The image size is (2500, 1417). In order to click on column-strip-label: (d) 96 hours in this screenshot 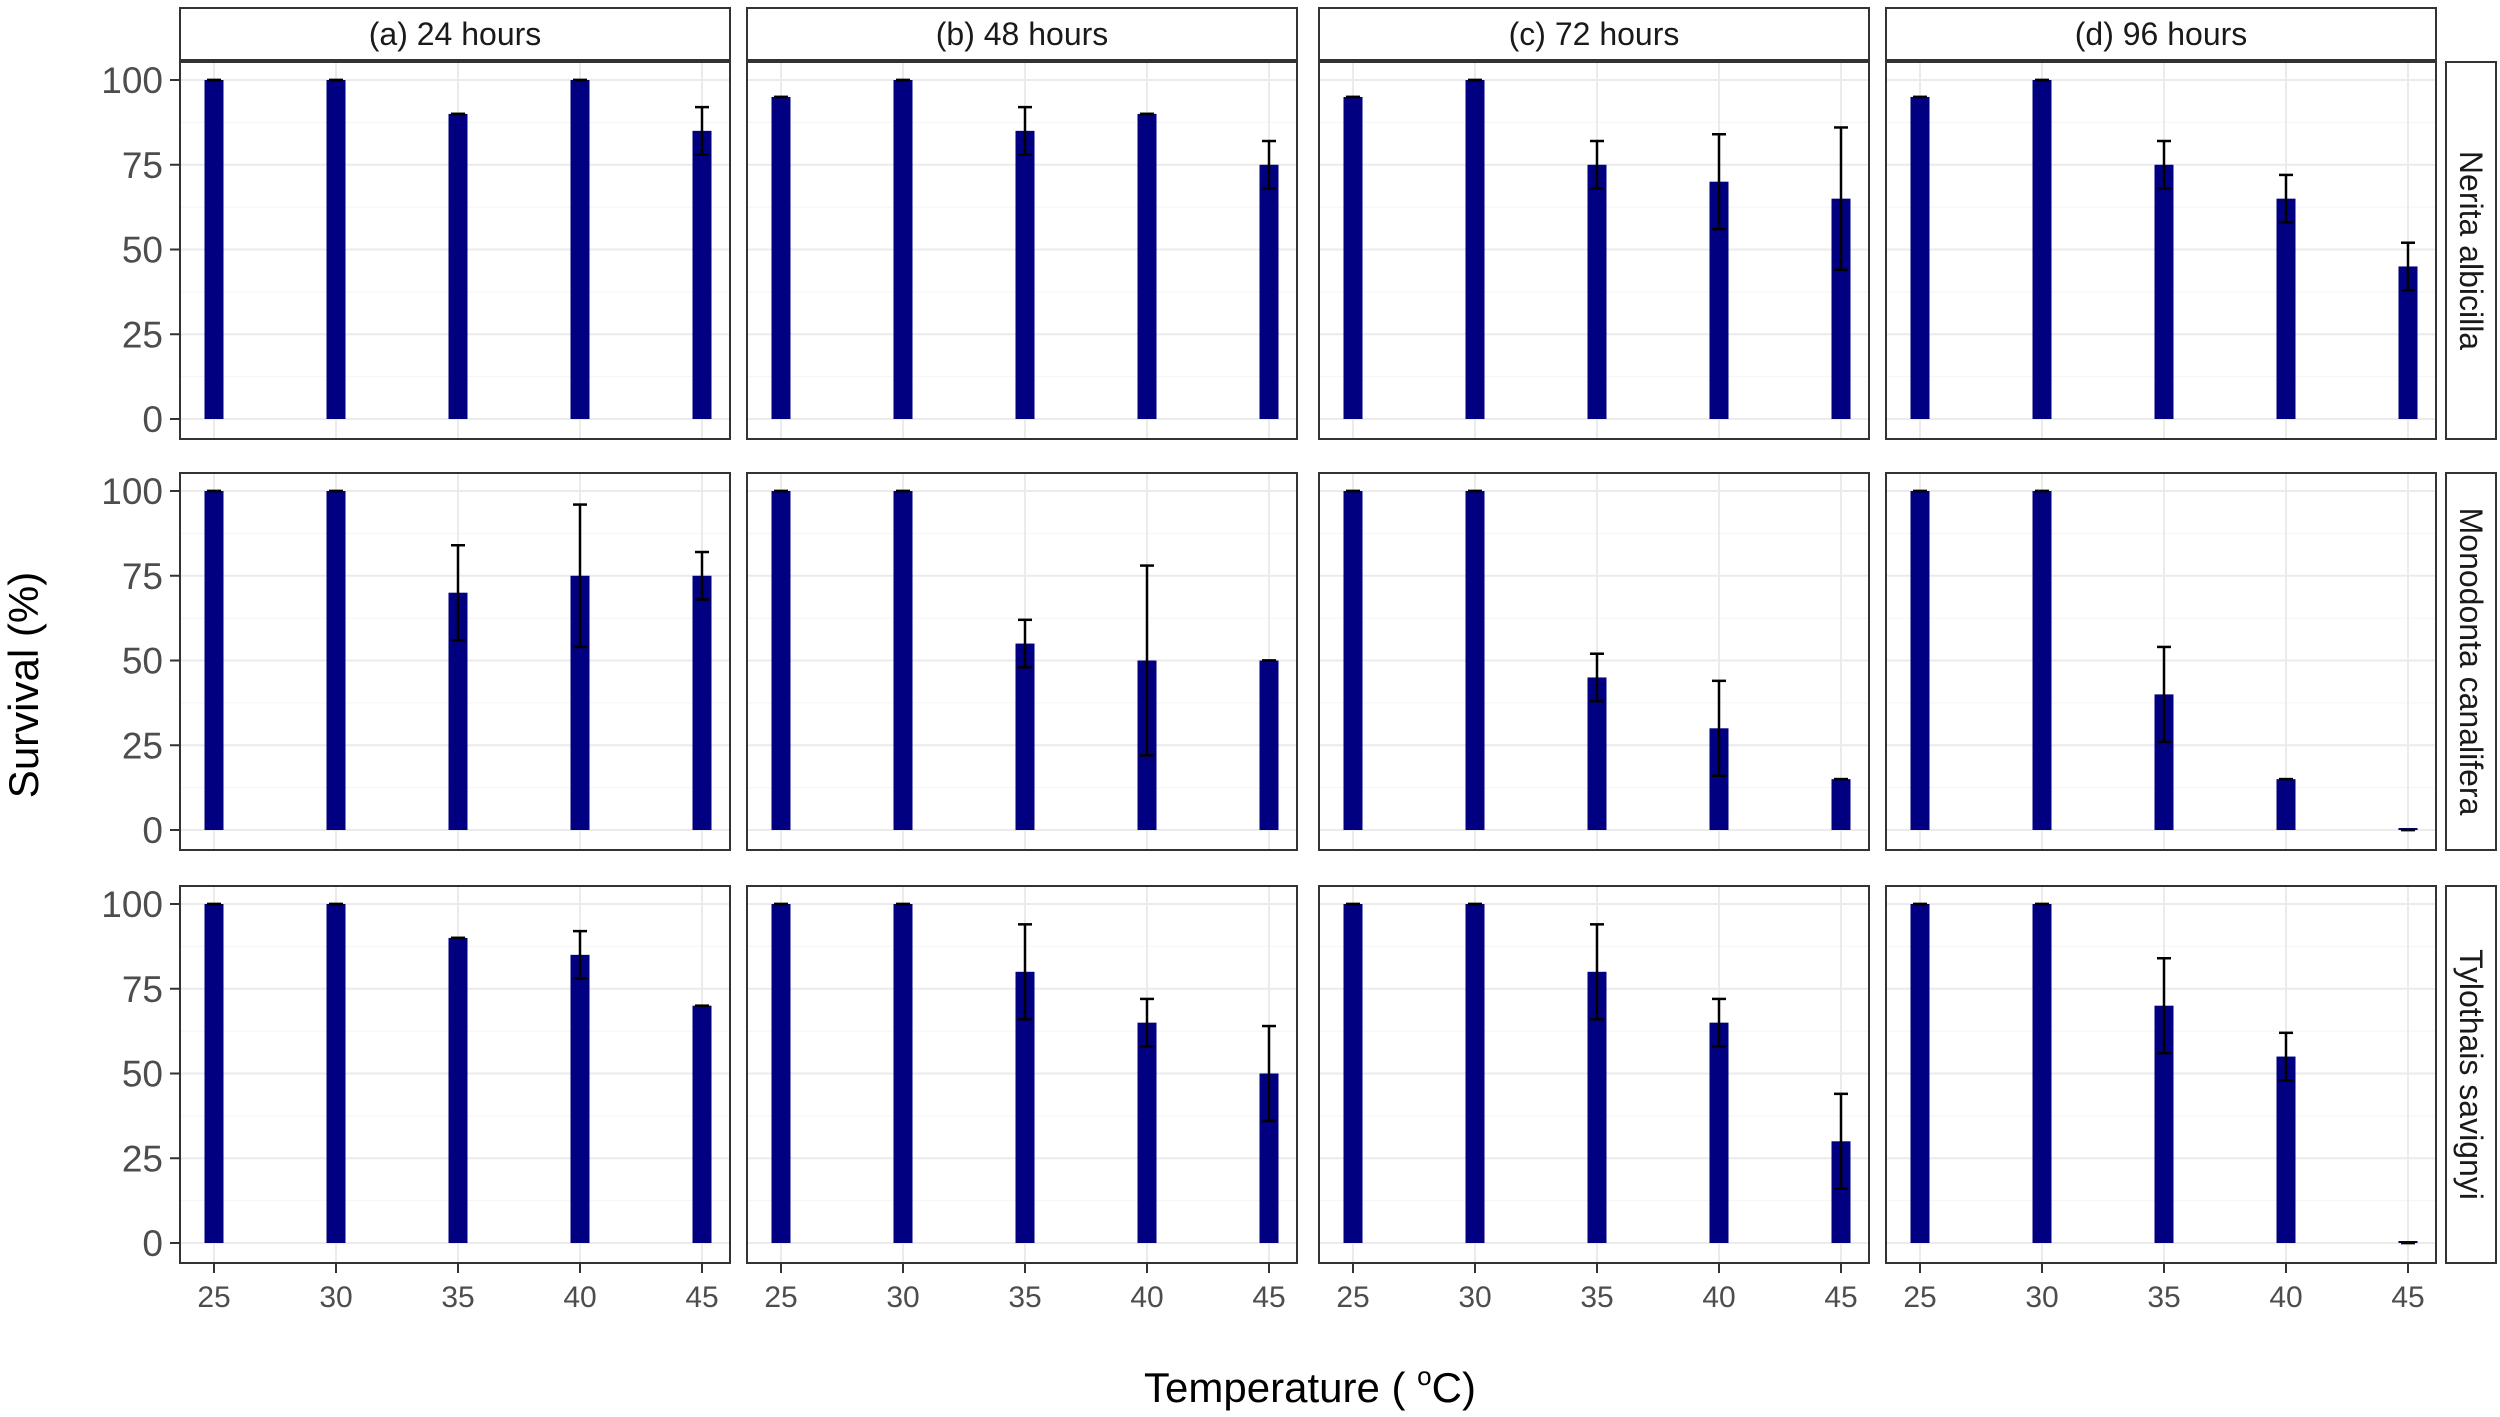, I will do `click(2161, 34)`.